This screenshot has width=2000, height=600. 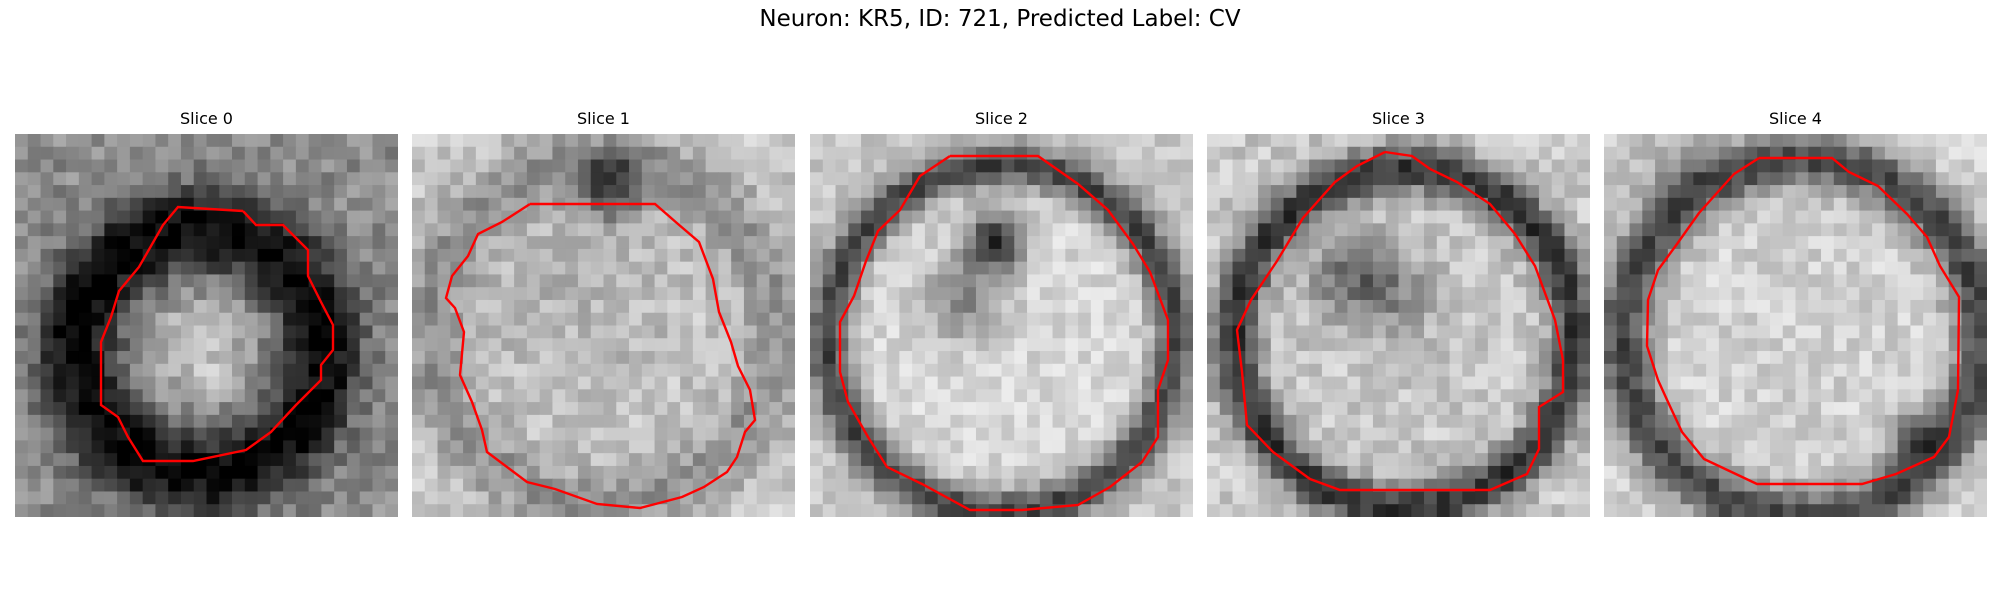 I want to click on slice-0-svg, so click(x=206, y=325).